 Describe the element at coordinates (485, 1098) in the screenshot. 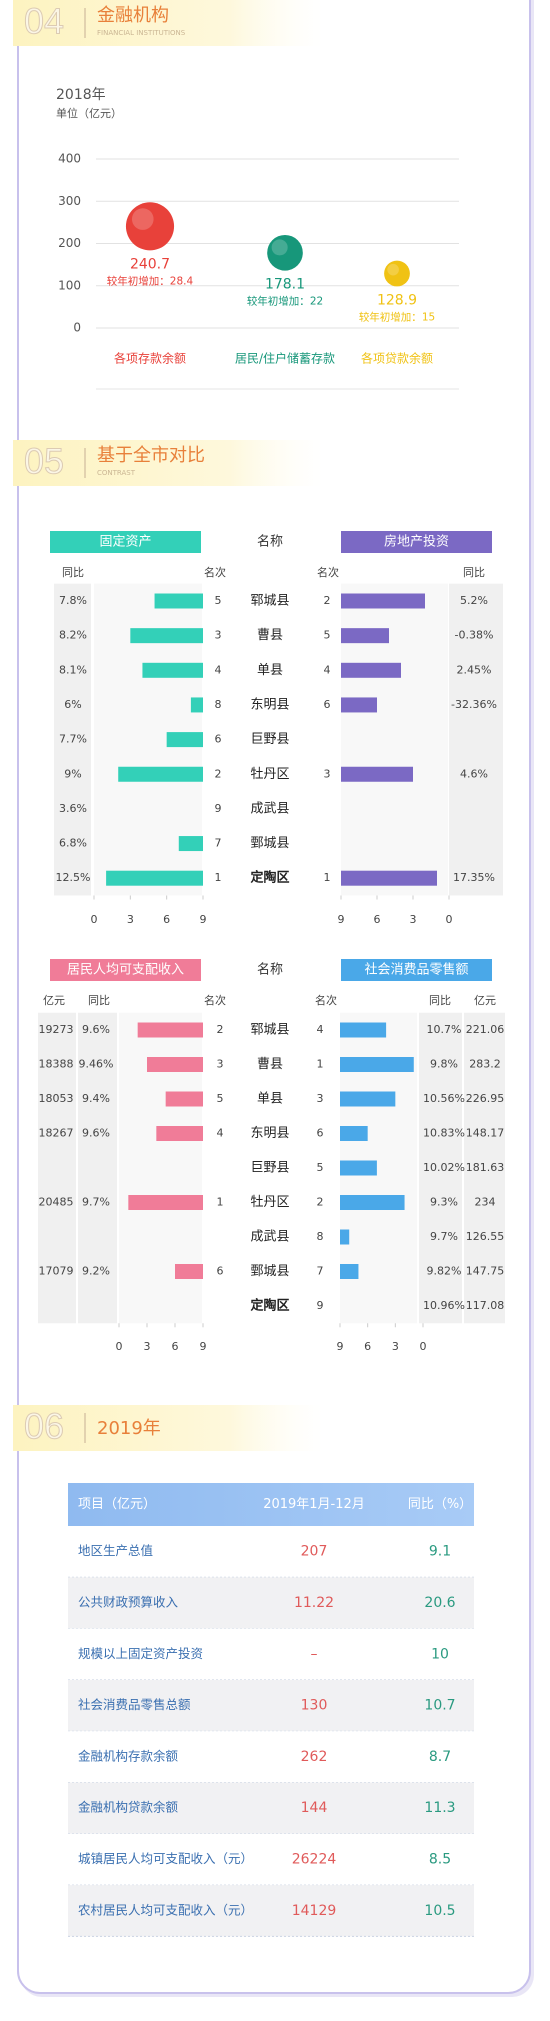

I see `amount-label: 226.95` at that location.